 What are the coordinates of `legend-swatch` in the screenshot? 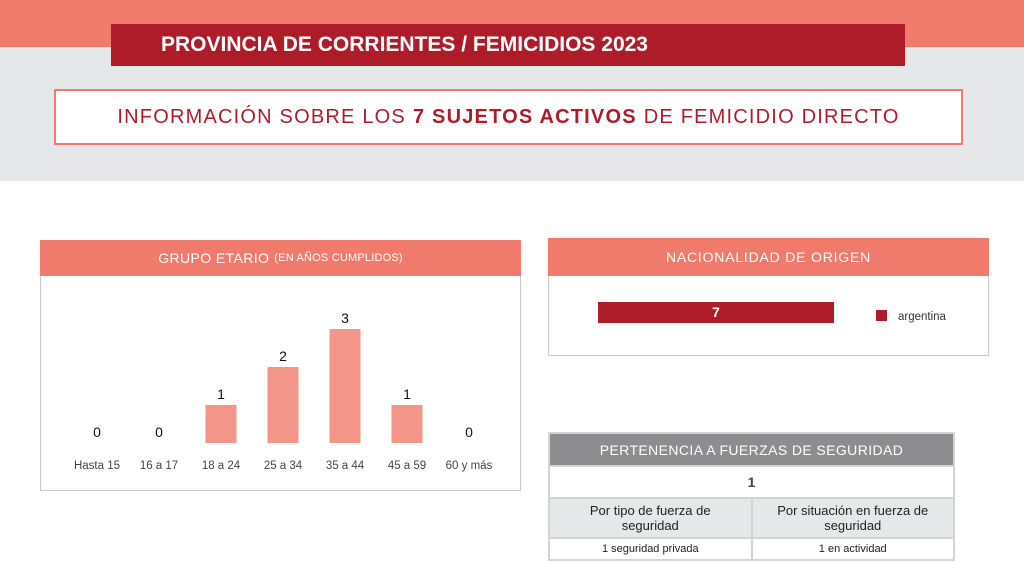 It's located at (881, 315).